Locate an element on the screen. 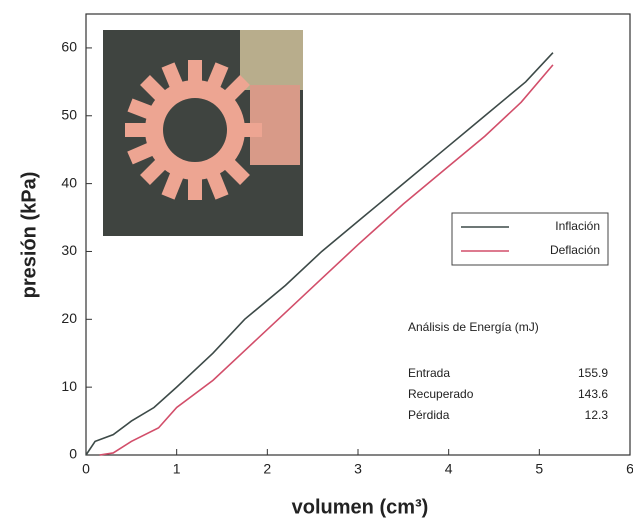  x-tick-label: 0 is located at coordinates (86, 469).